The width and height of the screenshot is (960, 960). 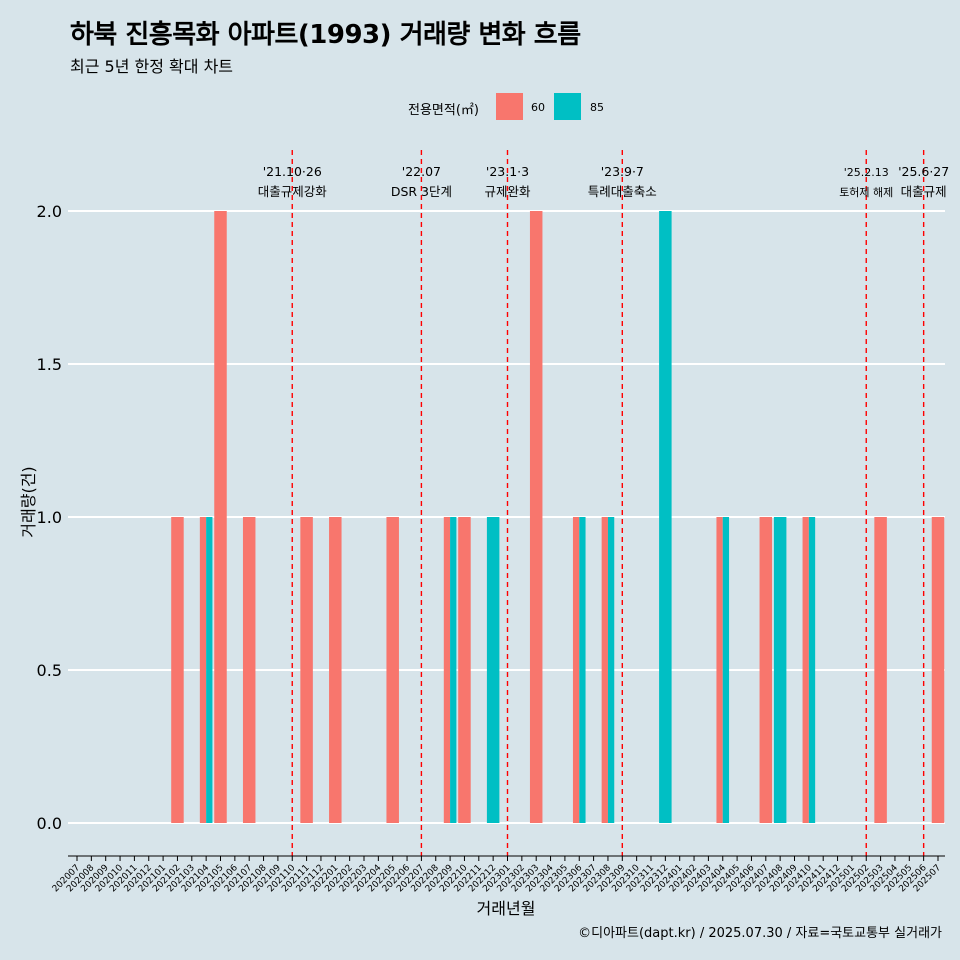 I want to click on event-name-label: 토허제 해제, so click(x=866, y=192).